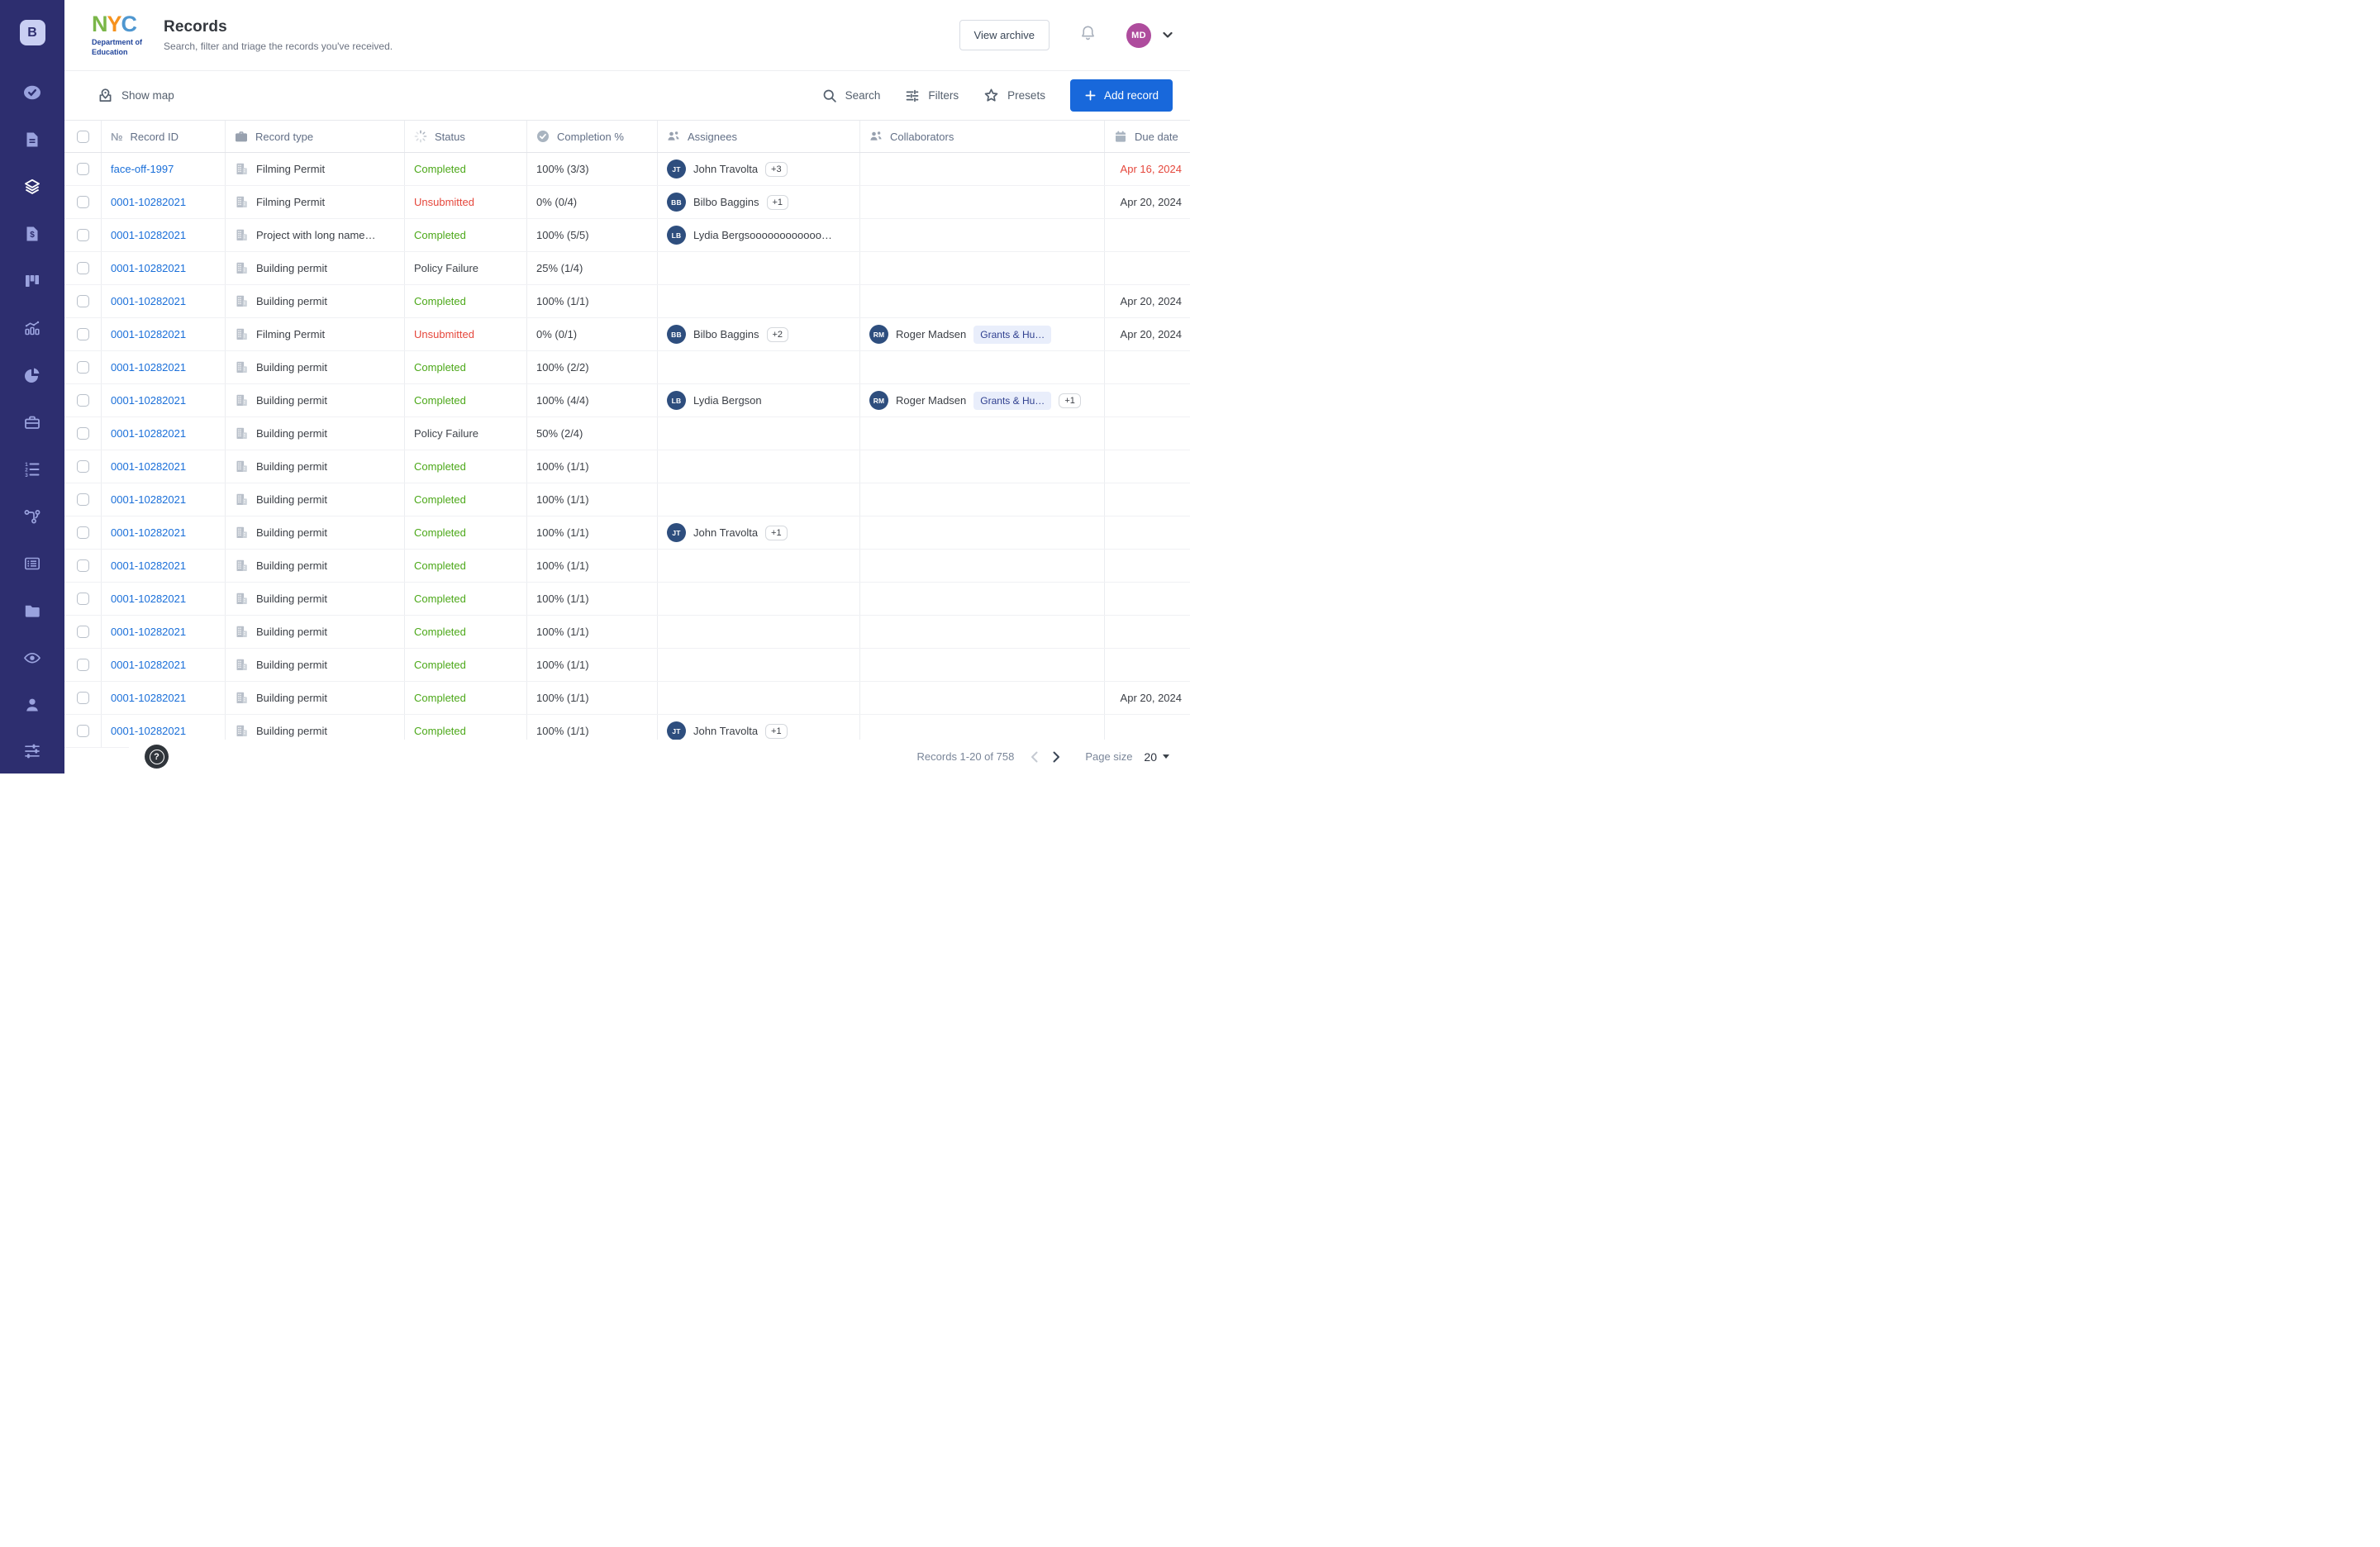 This screenshot has width=2380, height=1547. I want to click on kanban-board-icon, so click(32, 281).